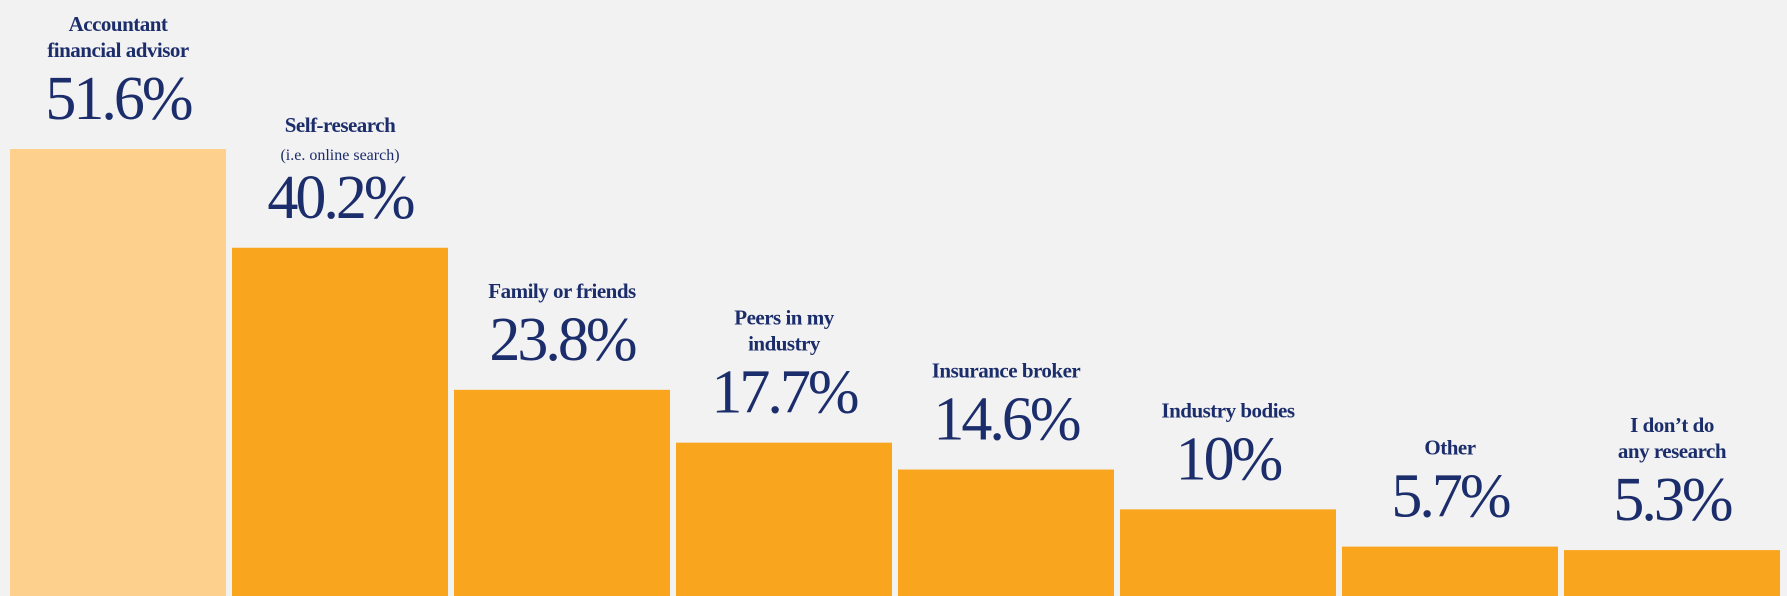 Image resolution: width=1787 pixels, height=596 pixels. Describe the element at coordinates (1450, 497) in the screenshot. I see `value-label: 5.7%` at that location.